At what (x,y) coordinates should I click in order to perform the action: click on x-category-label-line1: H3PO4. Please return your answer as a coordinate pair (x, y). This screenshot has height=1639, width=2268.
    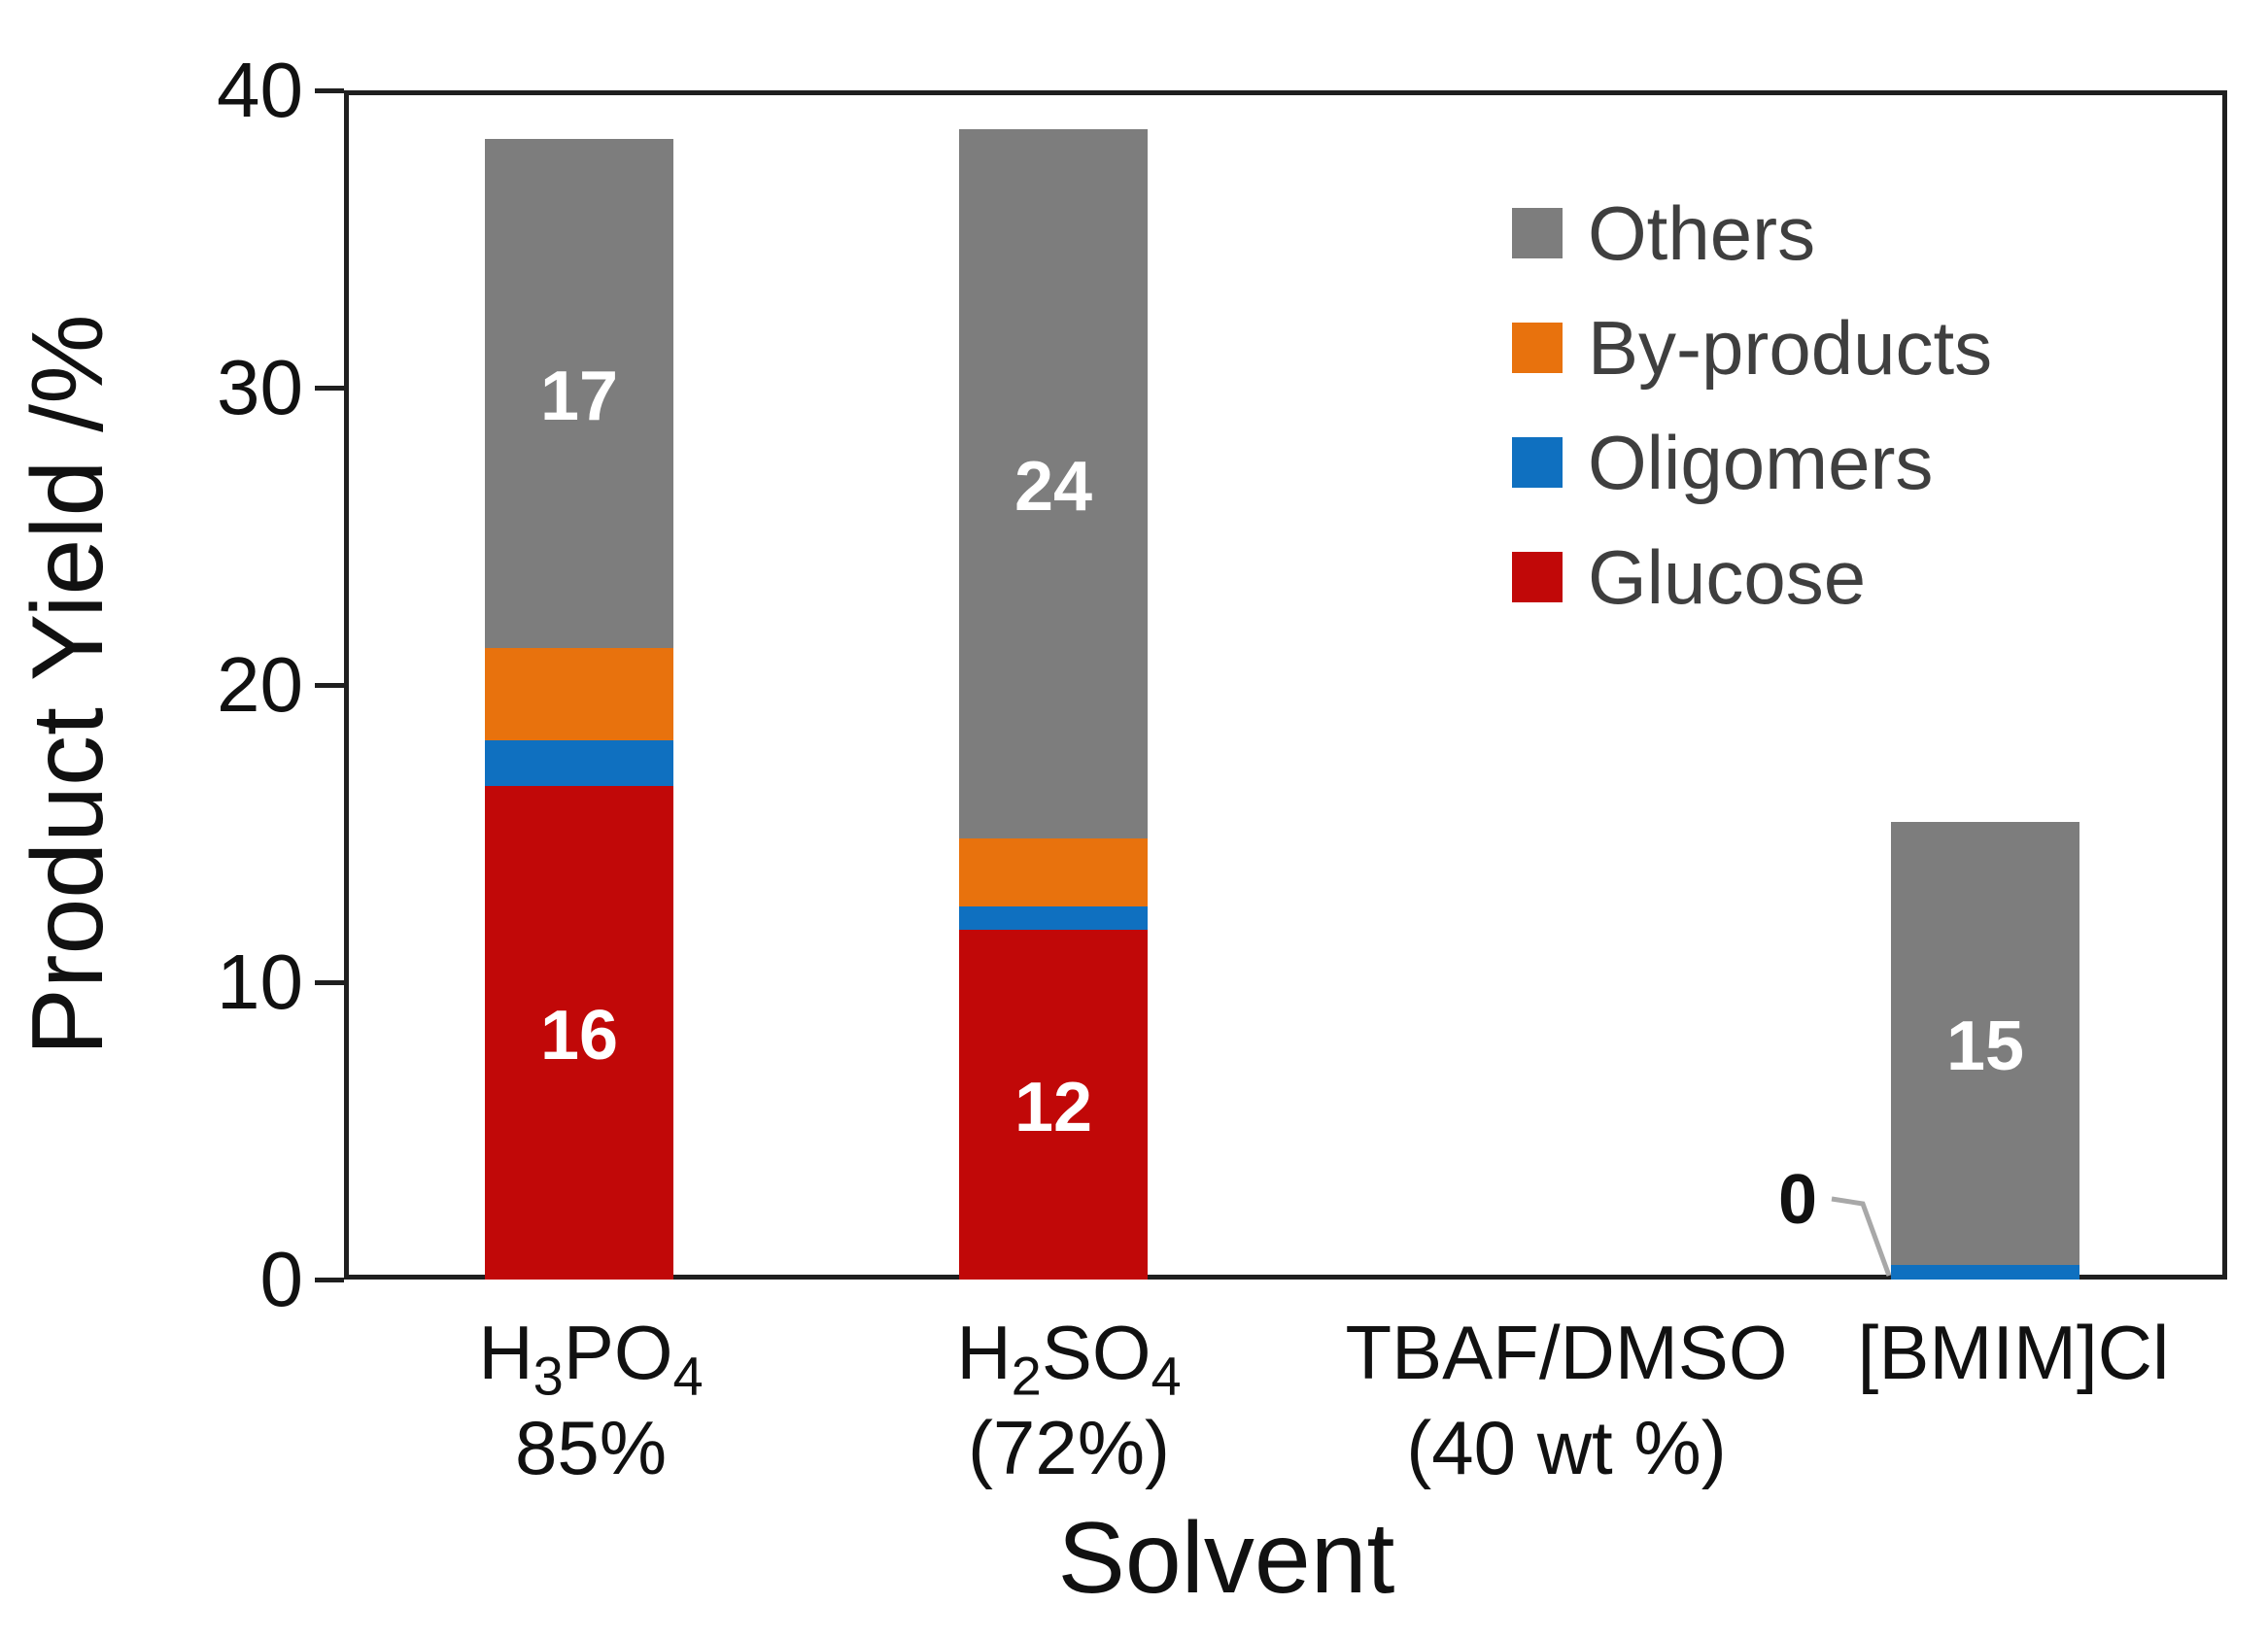
    Looking at the image, I should click on (591, 1358).